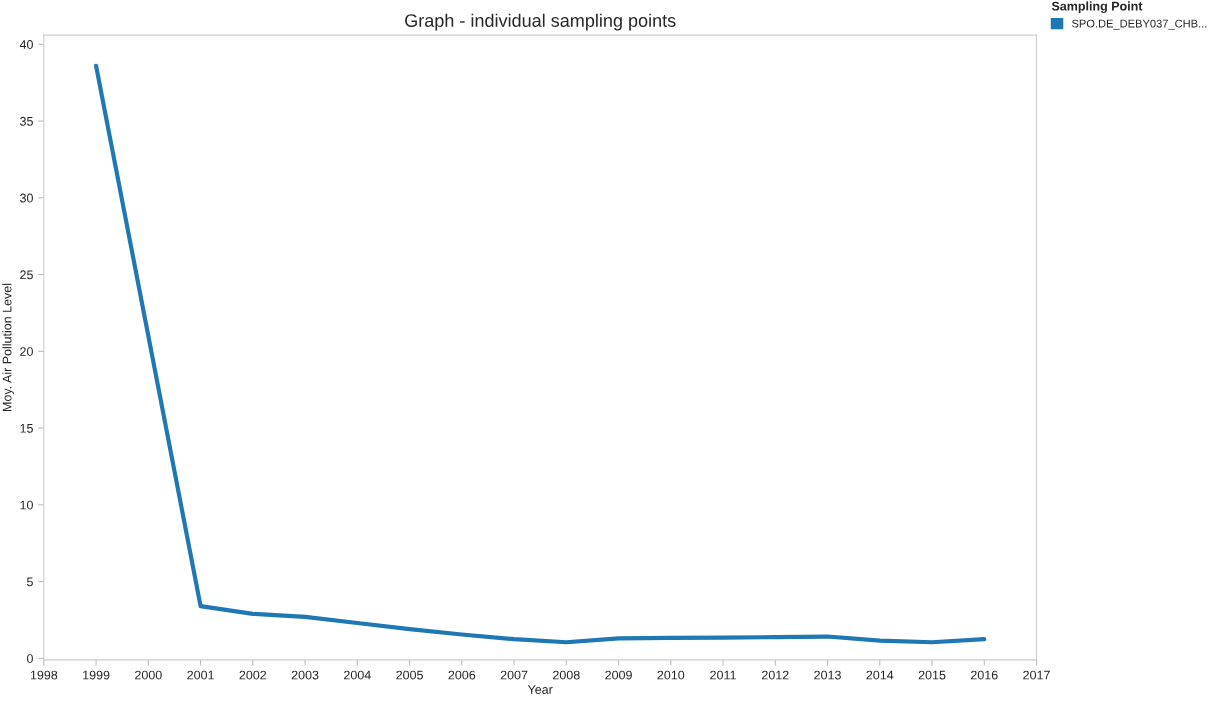 This screenshot has width=1218, height=702. I want to click on x-tick-label: 2004, so click(357, 675).